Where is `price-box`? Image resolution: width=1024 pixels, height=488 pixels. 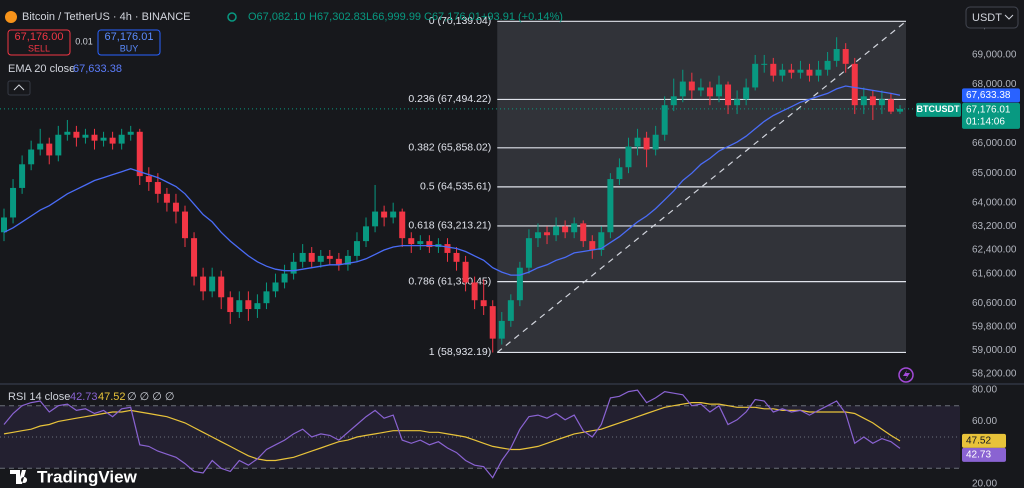 price-box is located at coordinates (991, 115).